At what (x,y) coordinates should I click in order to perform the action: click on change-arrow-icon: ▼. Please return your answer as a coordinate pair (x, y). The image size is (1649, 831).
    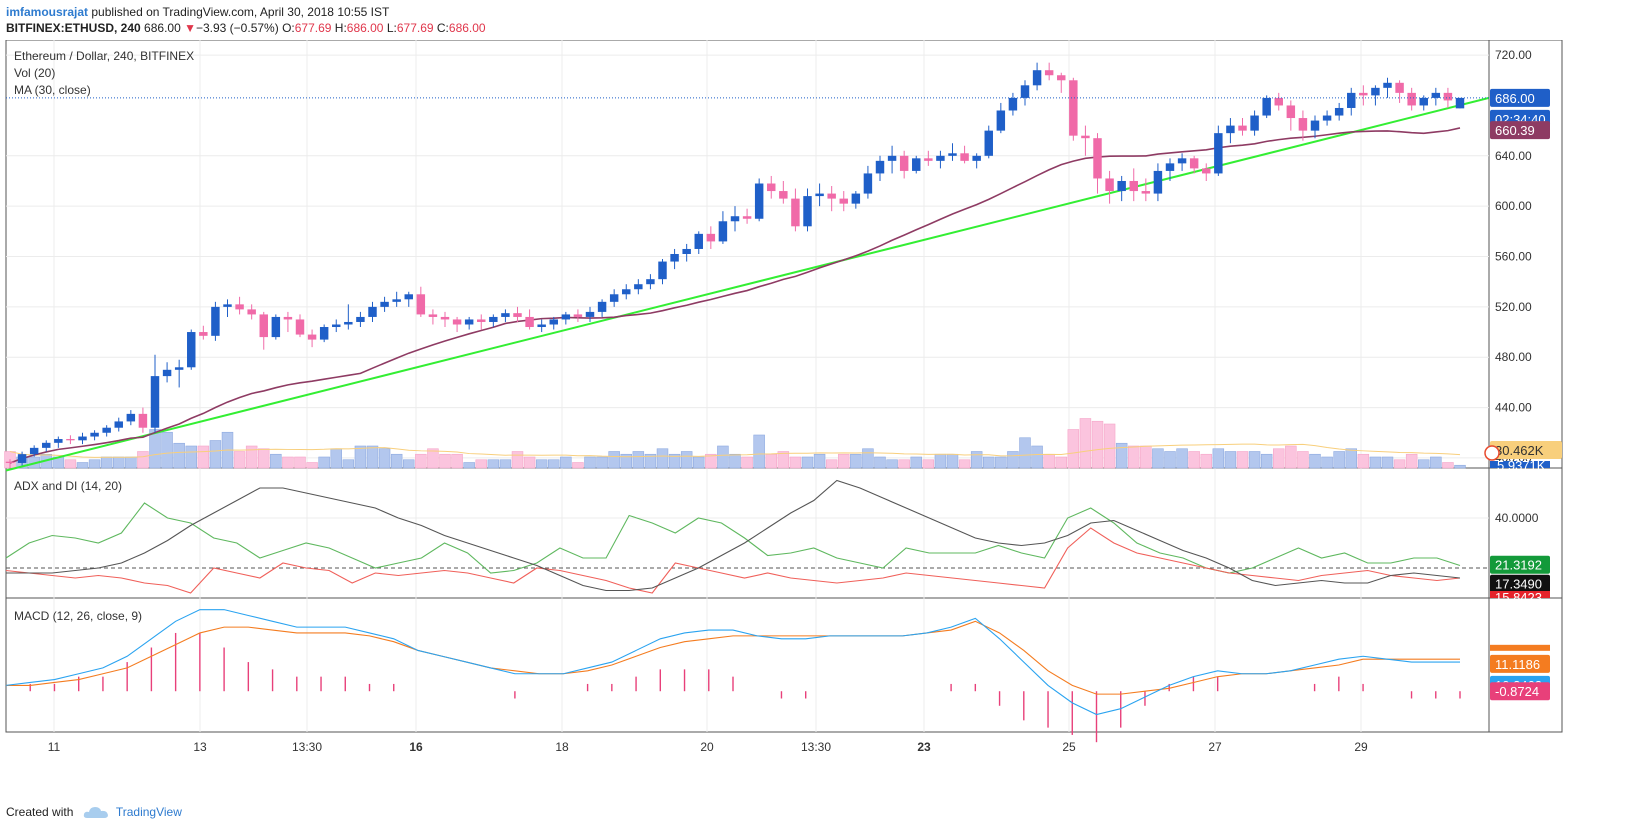
    Looking at the image, I should click on (190, 28).